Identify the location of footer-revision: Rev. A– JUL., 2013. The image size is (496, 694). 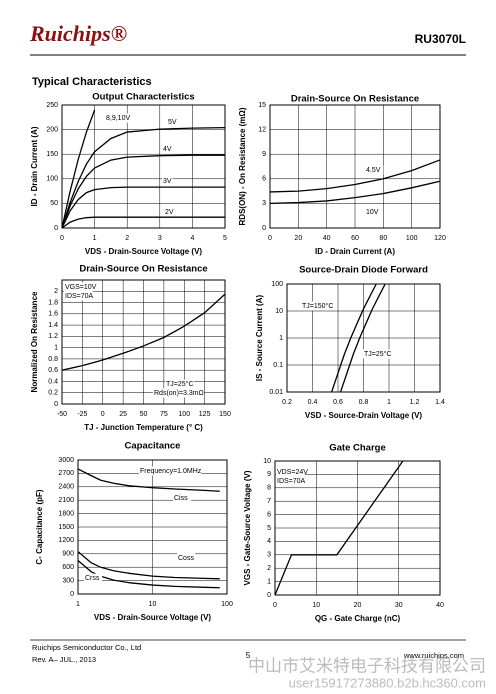
(64, 659).